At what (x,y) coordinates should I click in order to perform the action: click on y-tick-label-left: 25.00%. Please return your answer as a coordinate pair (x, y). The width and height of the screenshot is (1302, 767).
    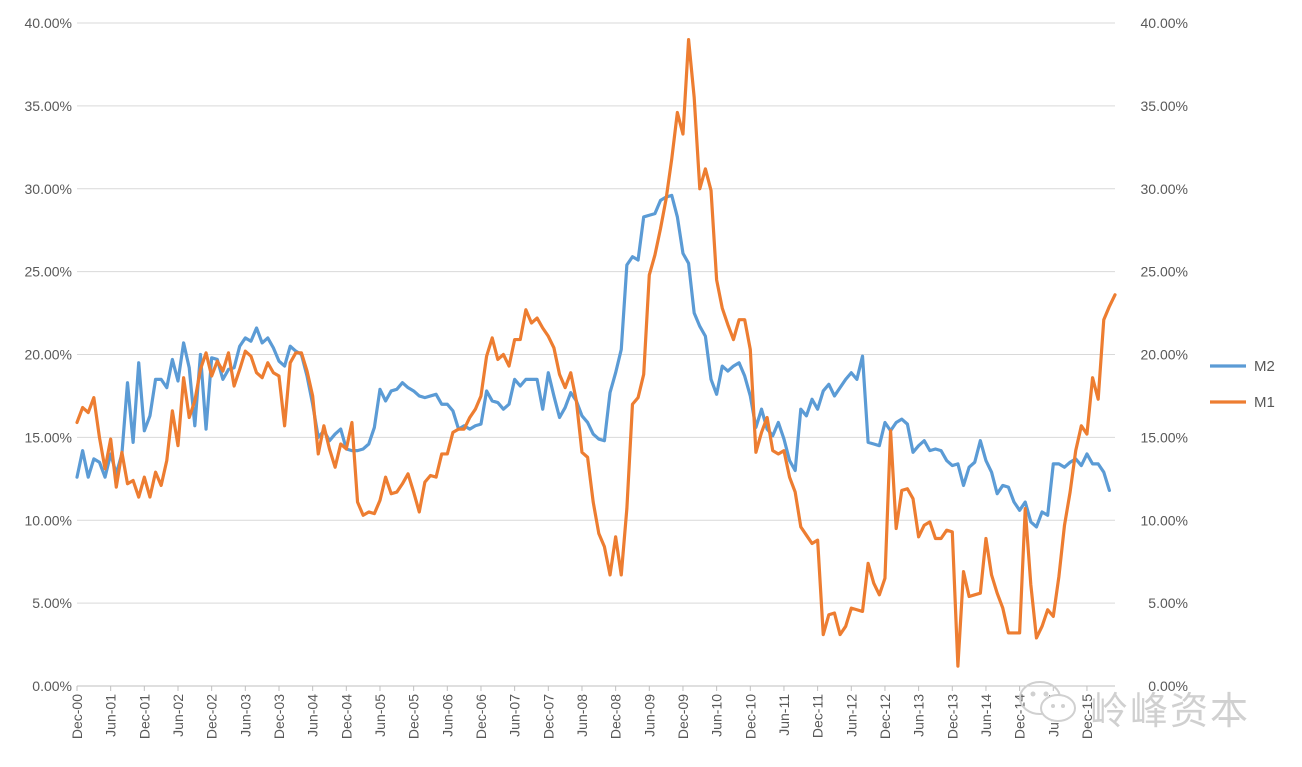
    Looking at the image, I should click on (48, 272).